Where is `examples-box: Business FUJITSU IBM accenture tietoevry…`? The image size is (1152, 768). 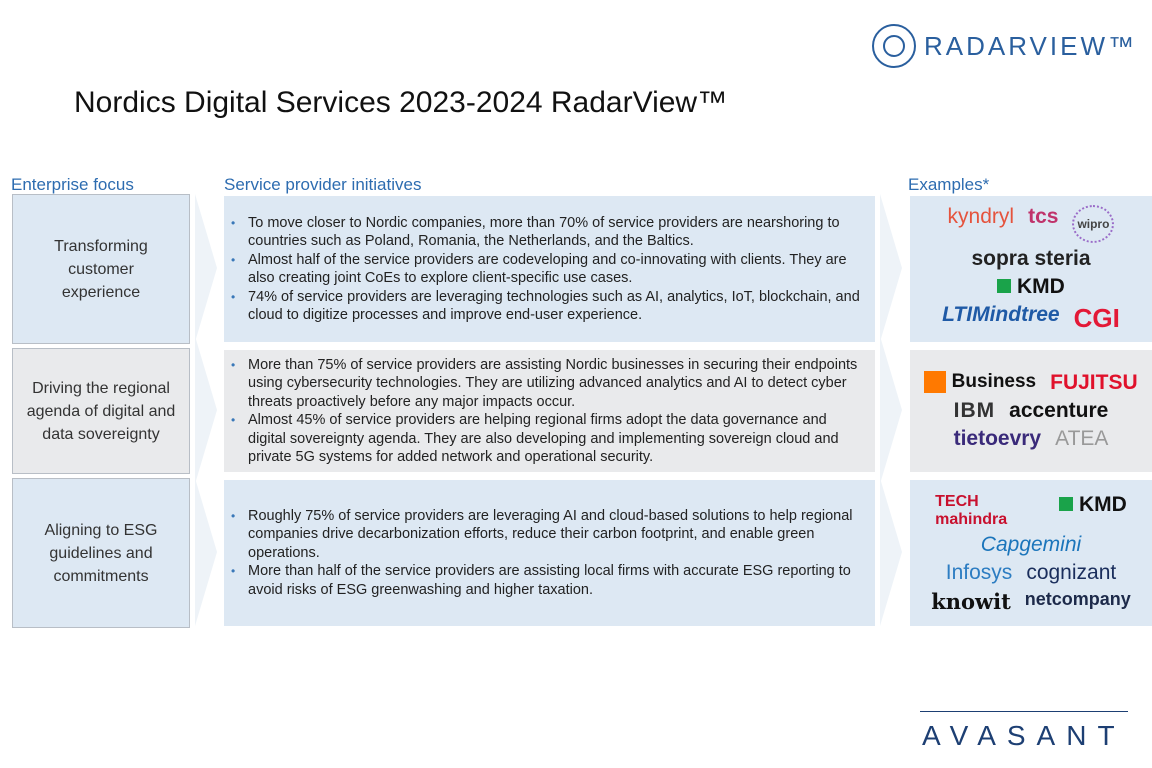 examples-box: Business FUJITSU IBM accenture tietoevry… is located at coordinates (1031, 411).